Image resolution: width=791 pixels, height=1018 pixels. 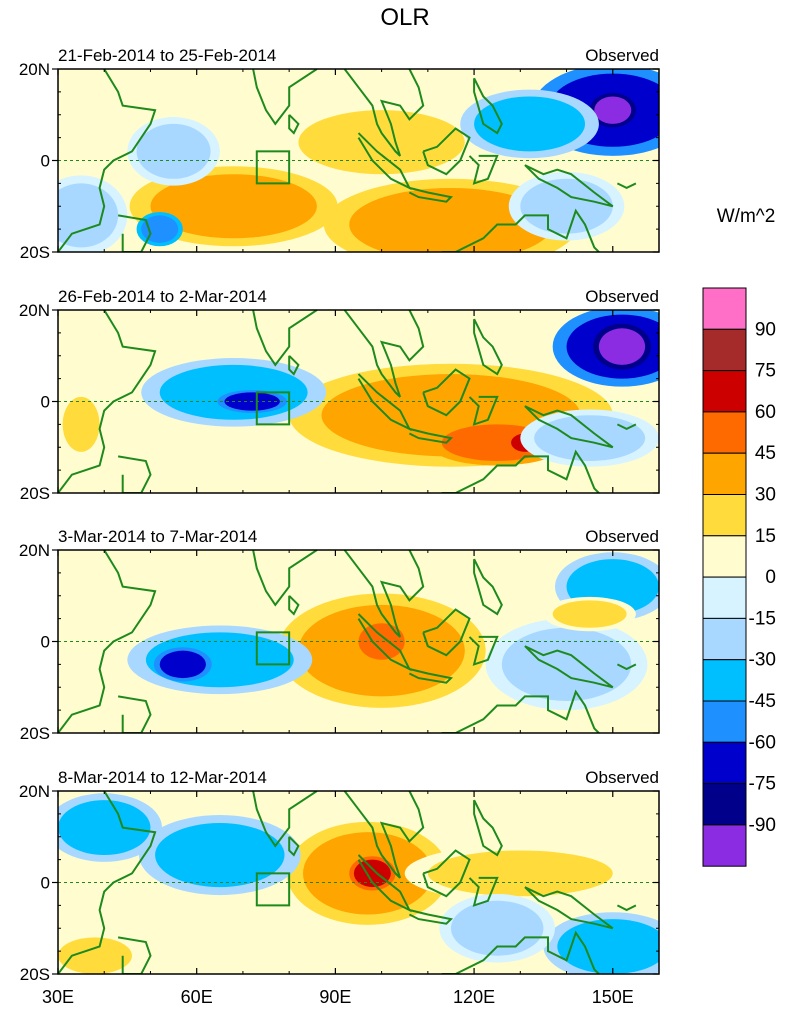 I want to click on panel-date-range: 26-Feb-2014 to 2-Mar-2014, so click(x=162, y=296).